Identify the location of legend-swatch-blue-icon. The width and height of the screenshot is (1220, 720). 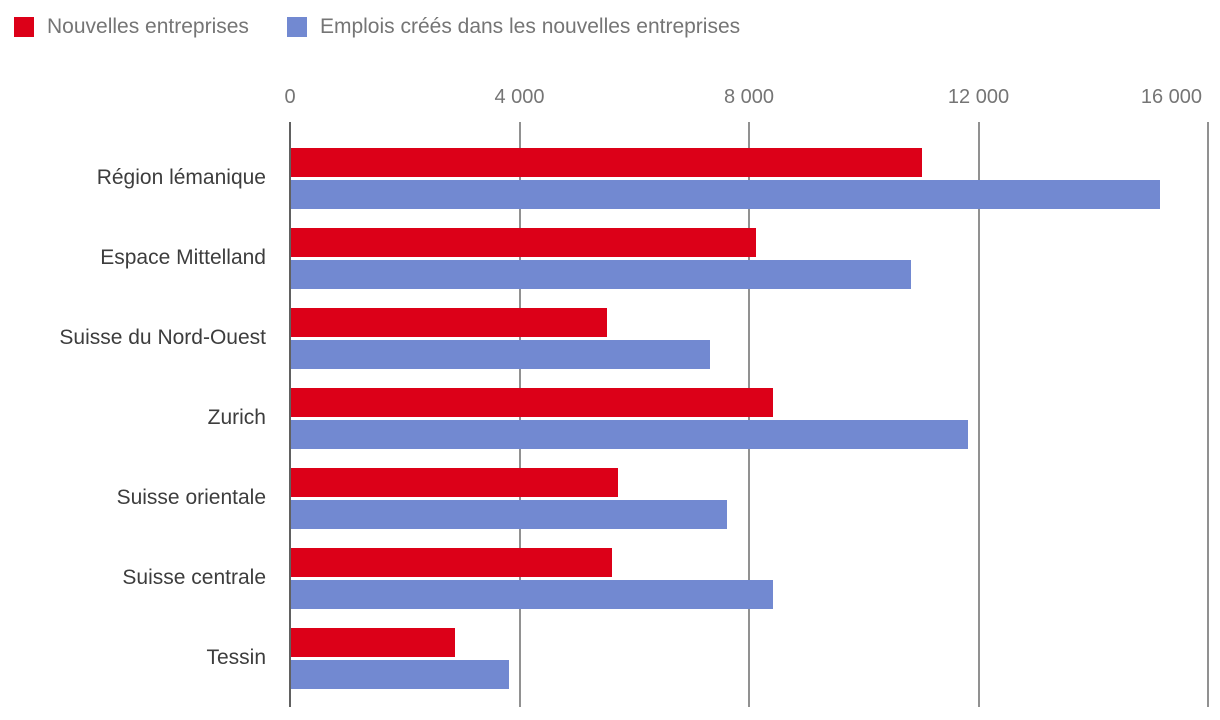
(296, 27).